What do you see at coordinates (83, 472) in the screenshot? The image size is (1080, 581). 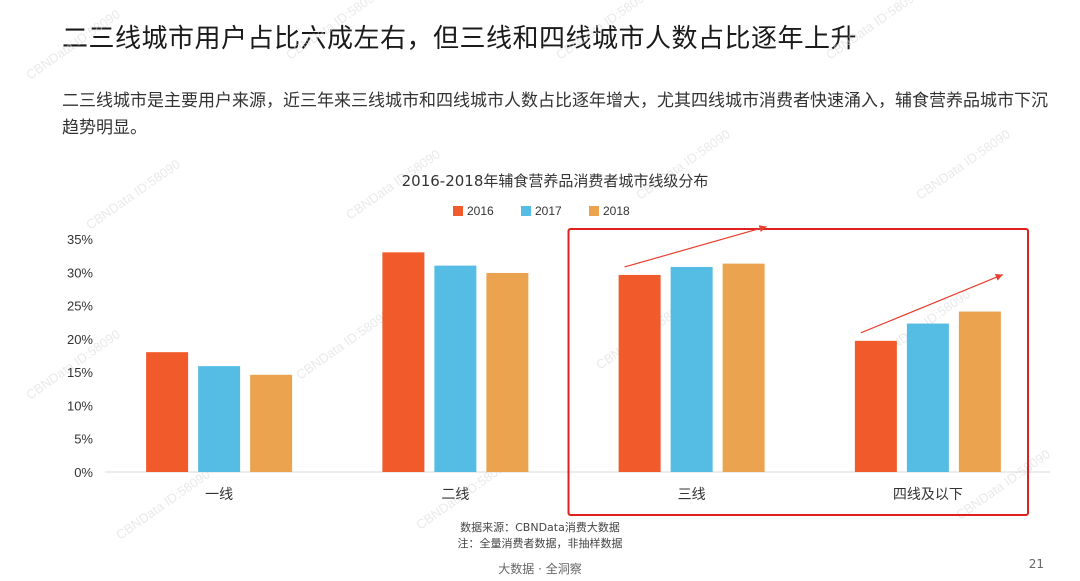 I see `y-tick-label: 0%` at bounding box center [83, 472].